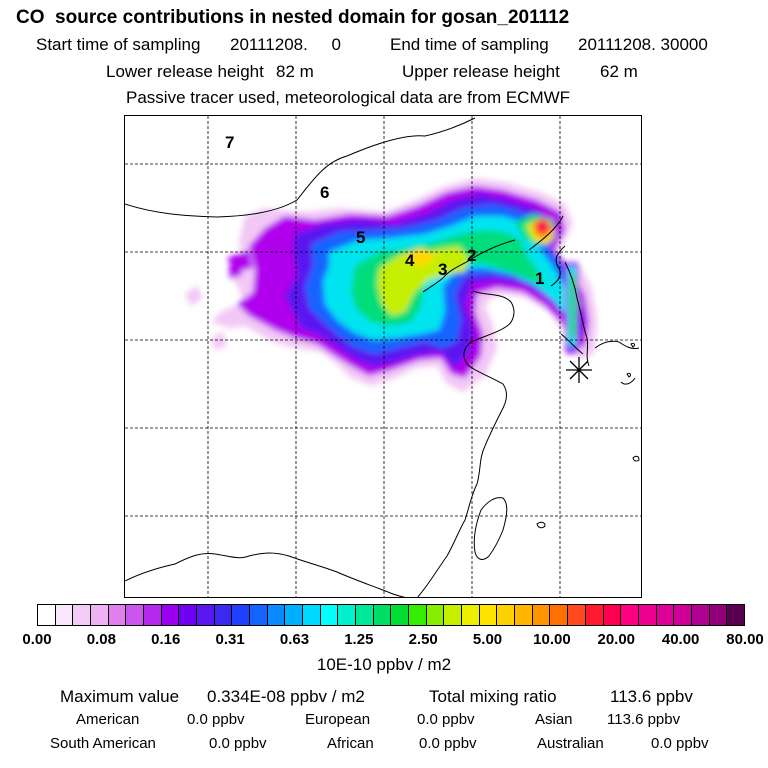 Image resolution: width=768 pixels, height=768 pixels. Describe the element at coordinates (294, 639) in the screenshot. I see `colorbar-tick-label: 0.63` at that location.